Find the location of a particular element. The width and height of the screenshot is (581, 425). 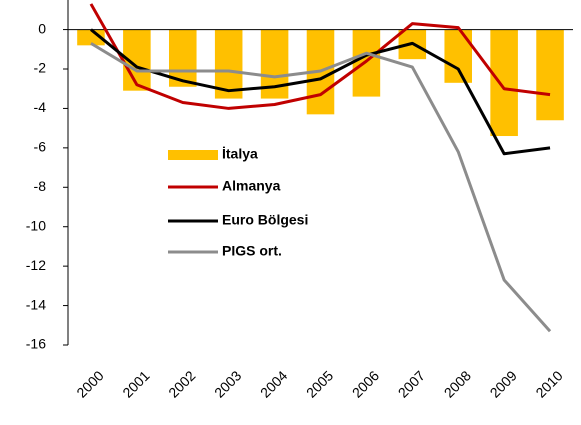

x-tick-label: 2007 is located at coordinates (411, 383).